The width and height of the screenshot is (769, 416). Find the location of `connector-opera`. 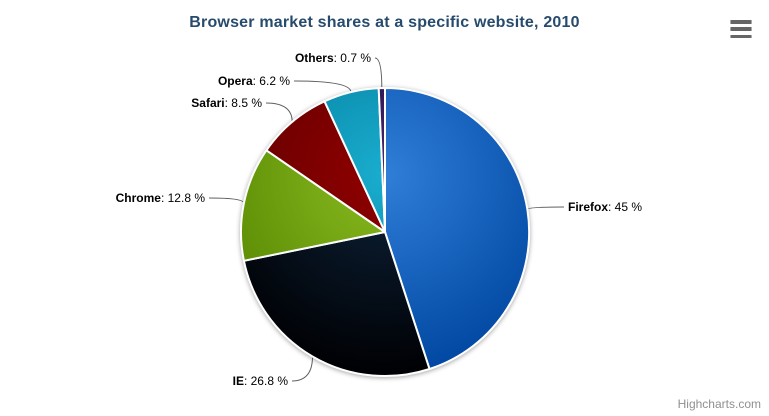

connector-opera is located at coordinates (322, 86).